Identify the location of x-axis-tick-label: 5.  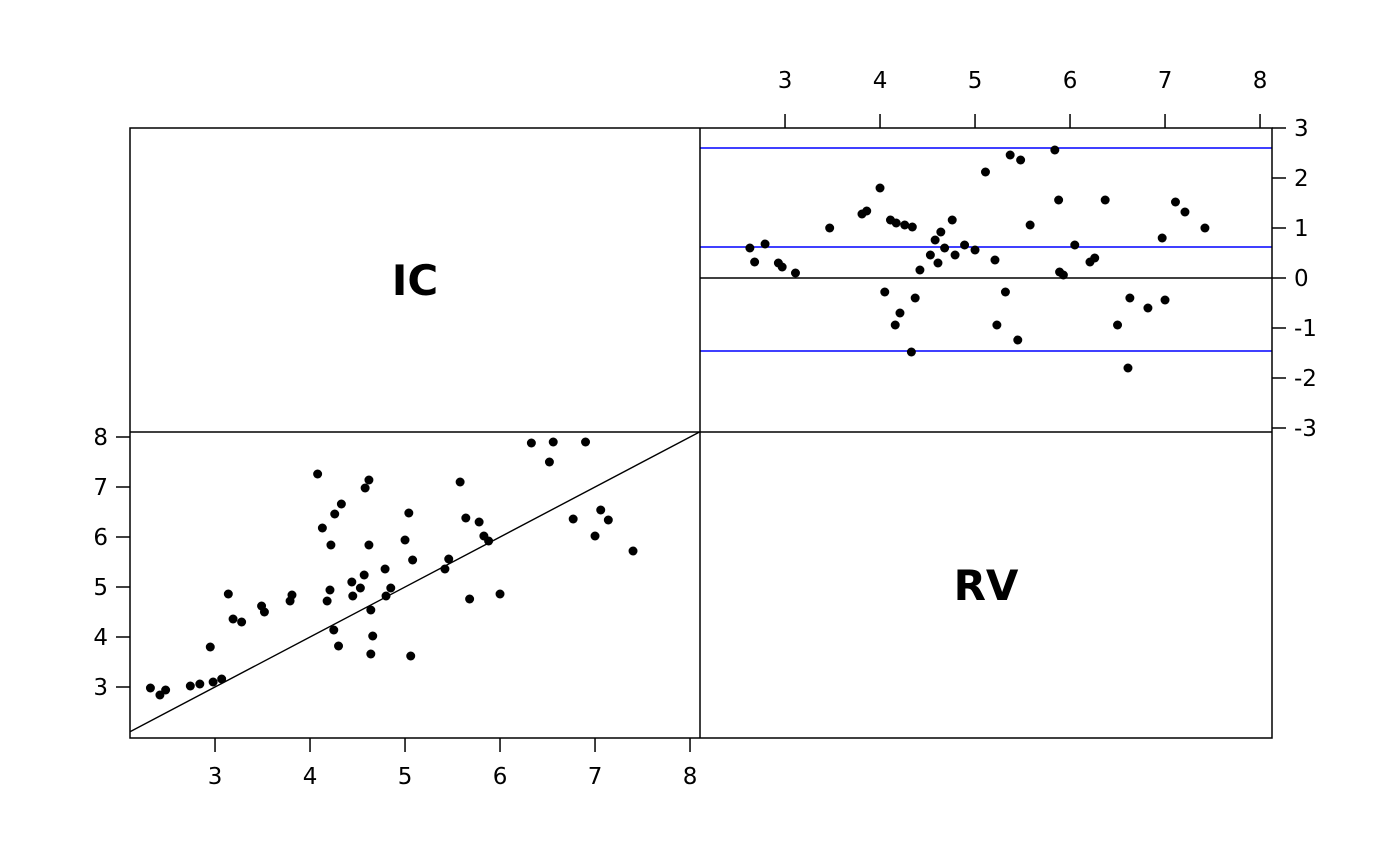
(405, 777).